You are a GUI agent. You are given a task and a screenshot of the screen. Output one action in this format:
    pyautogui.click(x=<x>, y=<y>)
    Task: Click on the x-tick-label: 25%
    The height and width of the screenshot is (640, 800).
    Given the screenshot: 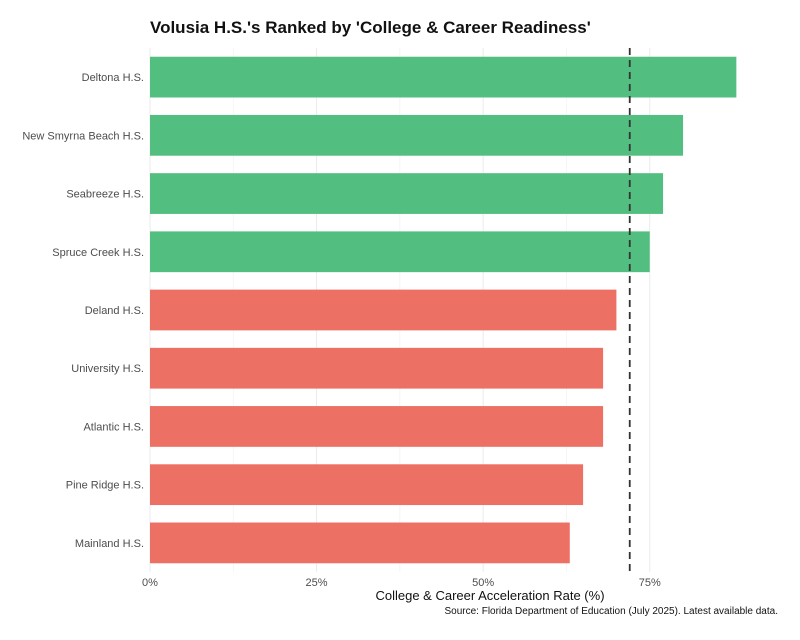 What is the action you would take?
    pyautogui.click(x=317, y=583)
    